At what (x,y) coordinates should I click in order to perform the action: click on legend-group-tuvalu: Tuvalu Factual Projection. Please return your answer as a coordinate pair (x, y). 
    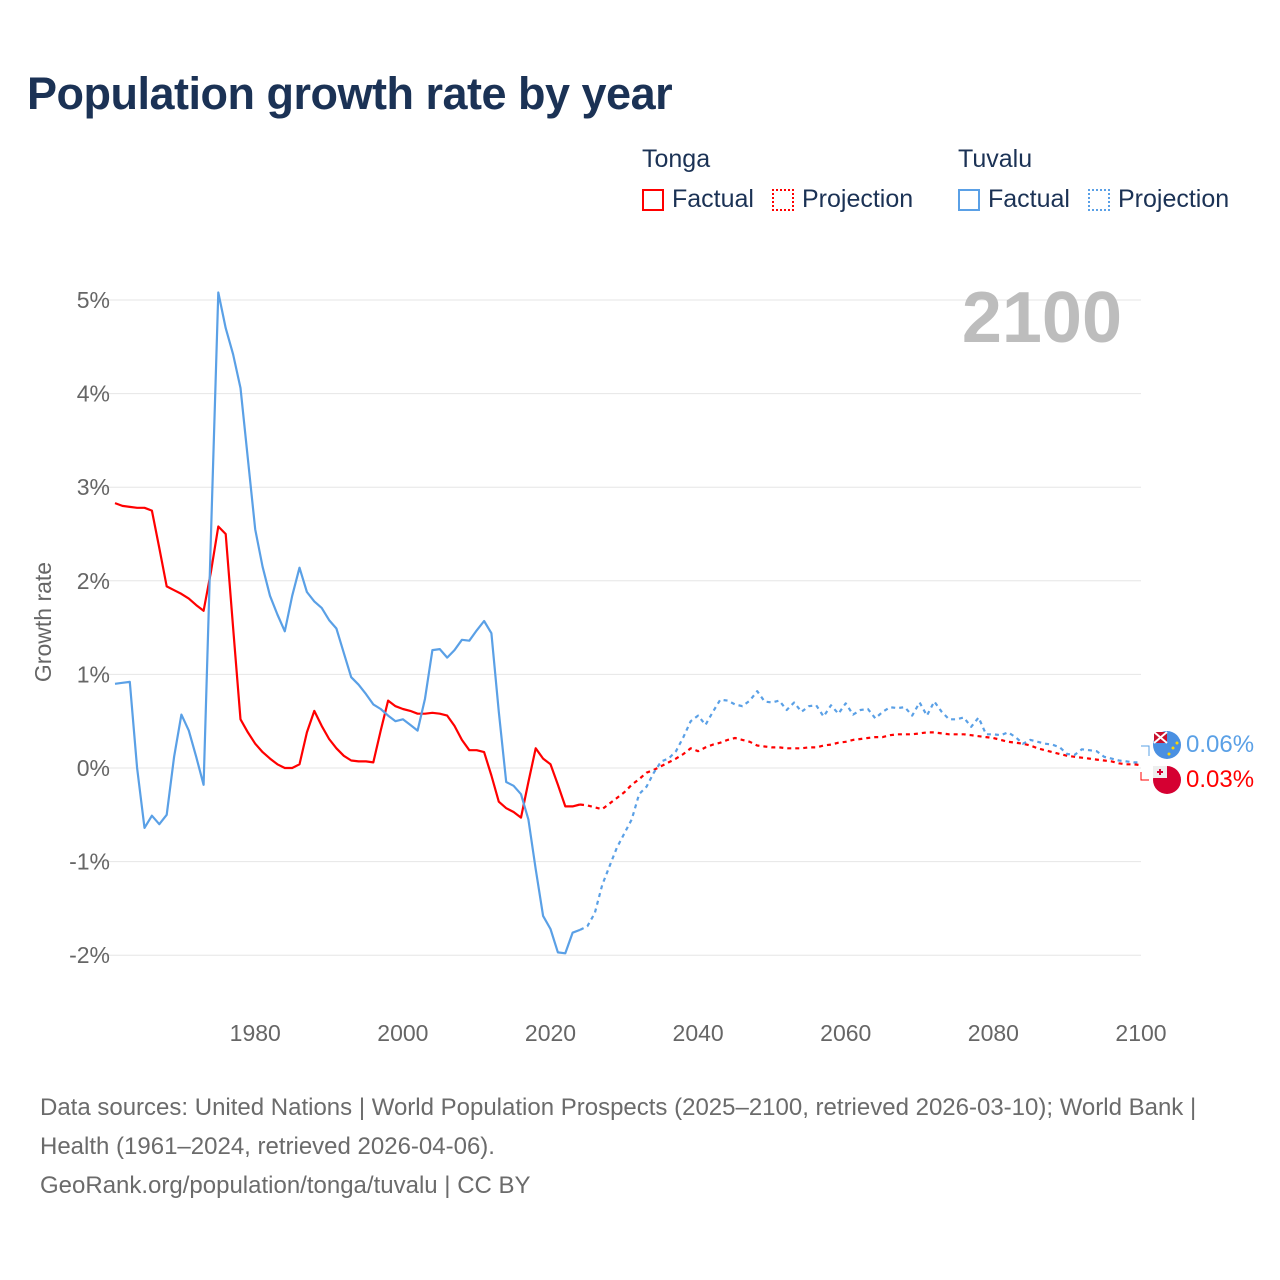
    Looking at the image, I should click on (1102, 179).